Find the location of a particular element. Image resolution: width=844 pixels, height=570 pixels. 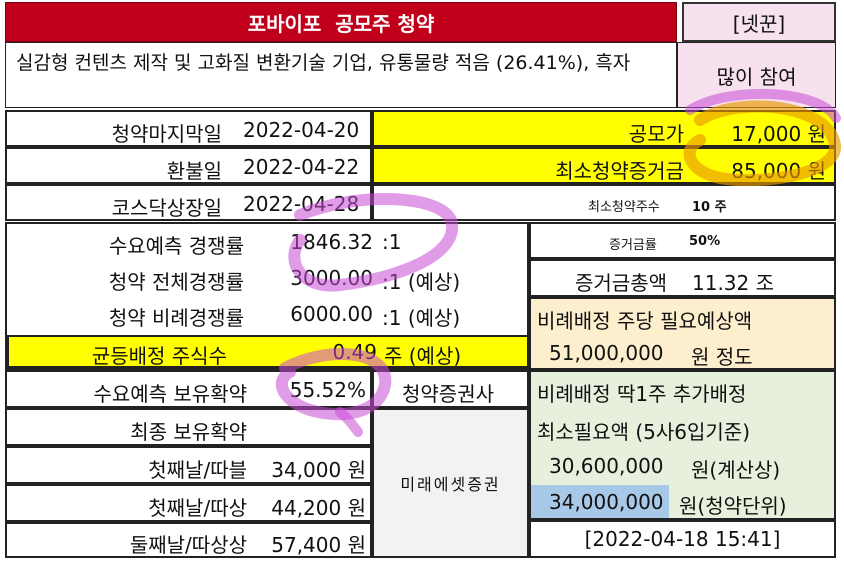

total-deposit-value: 11.32 조 is located at coordinates (733, 283).